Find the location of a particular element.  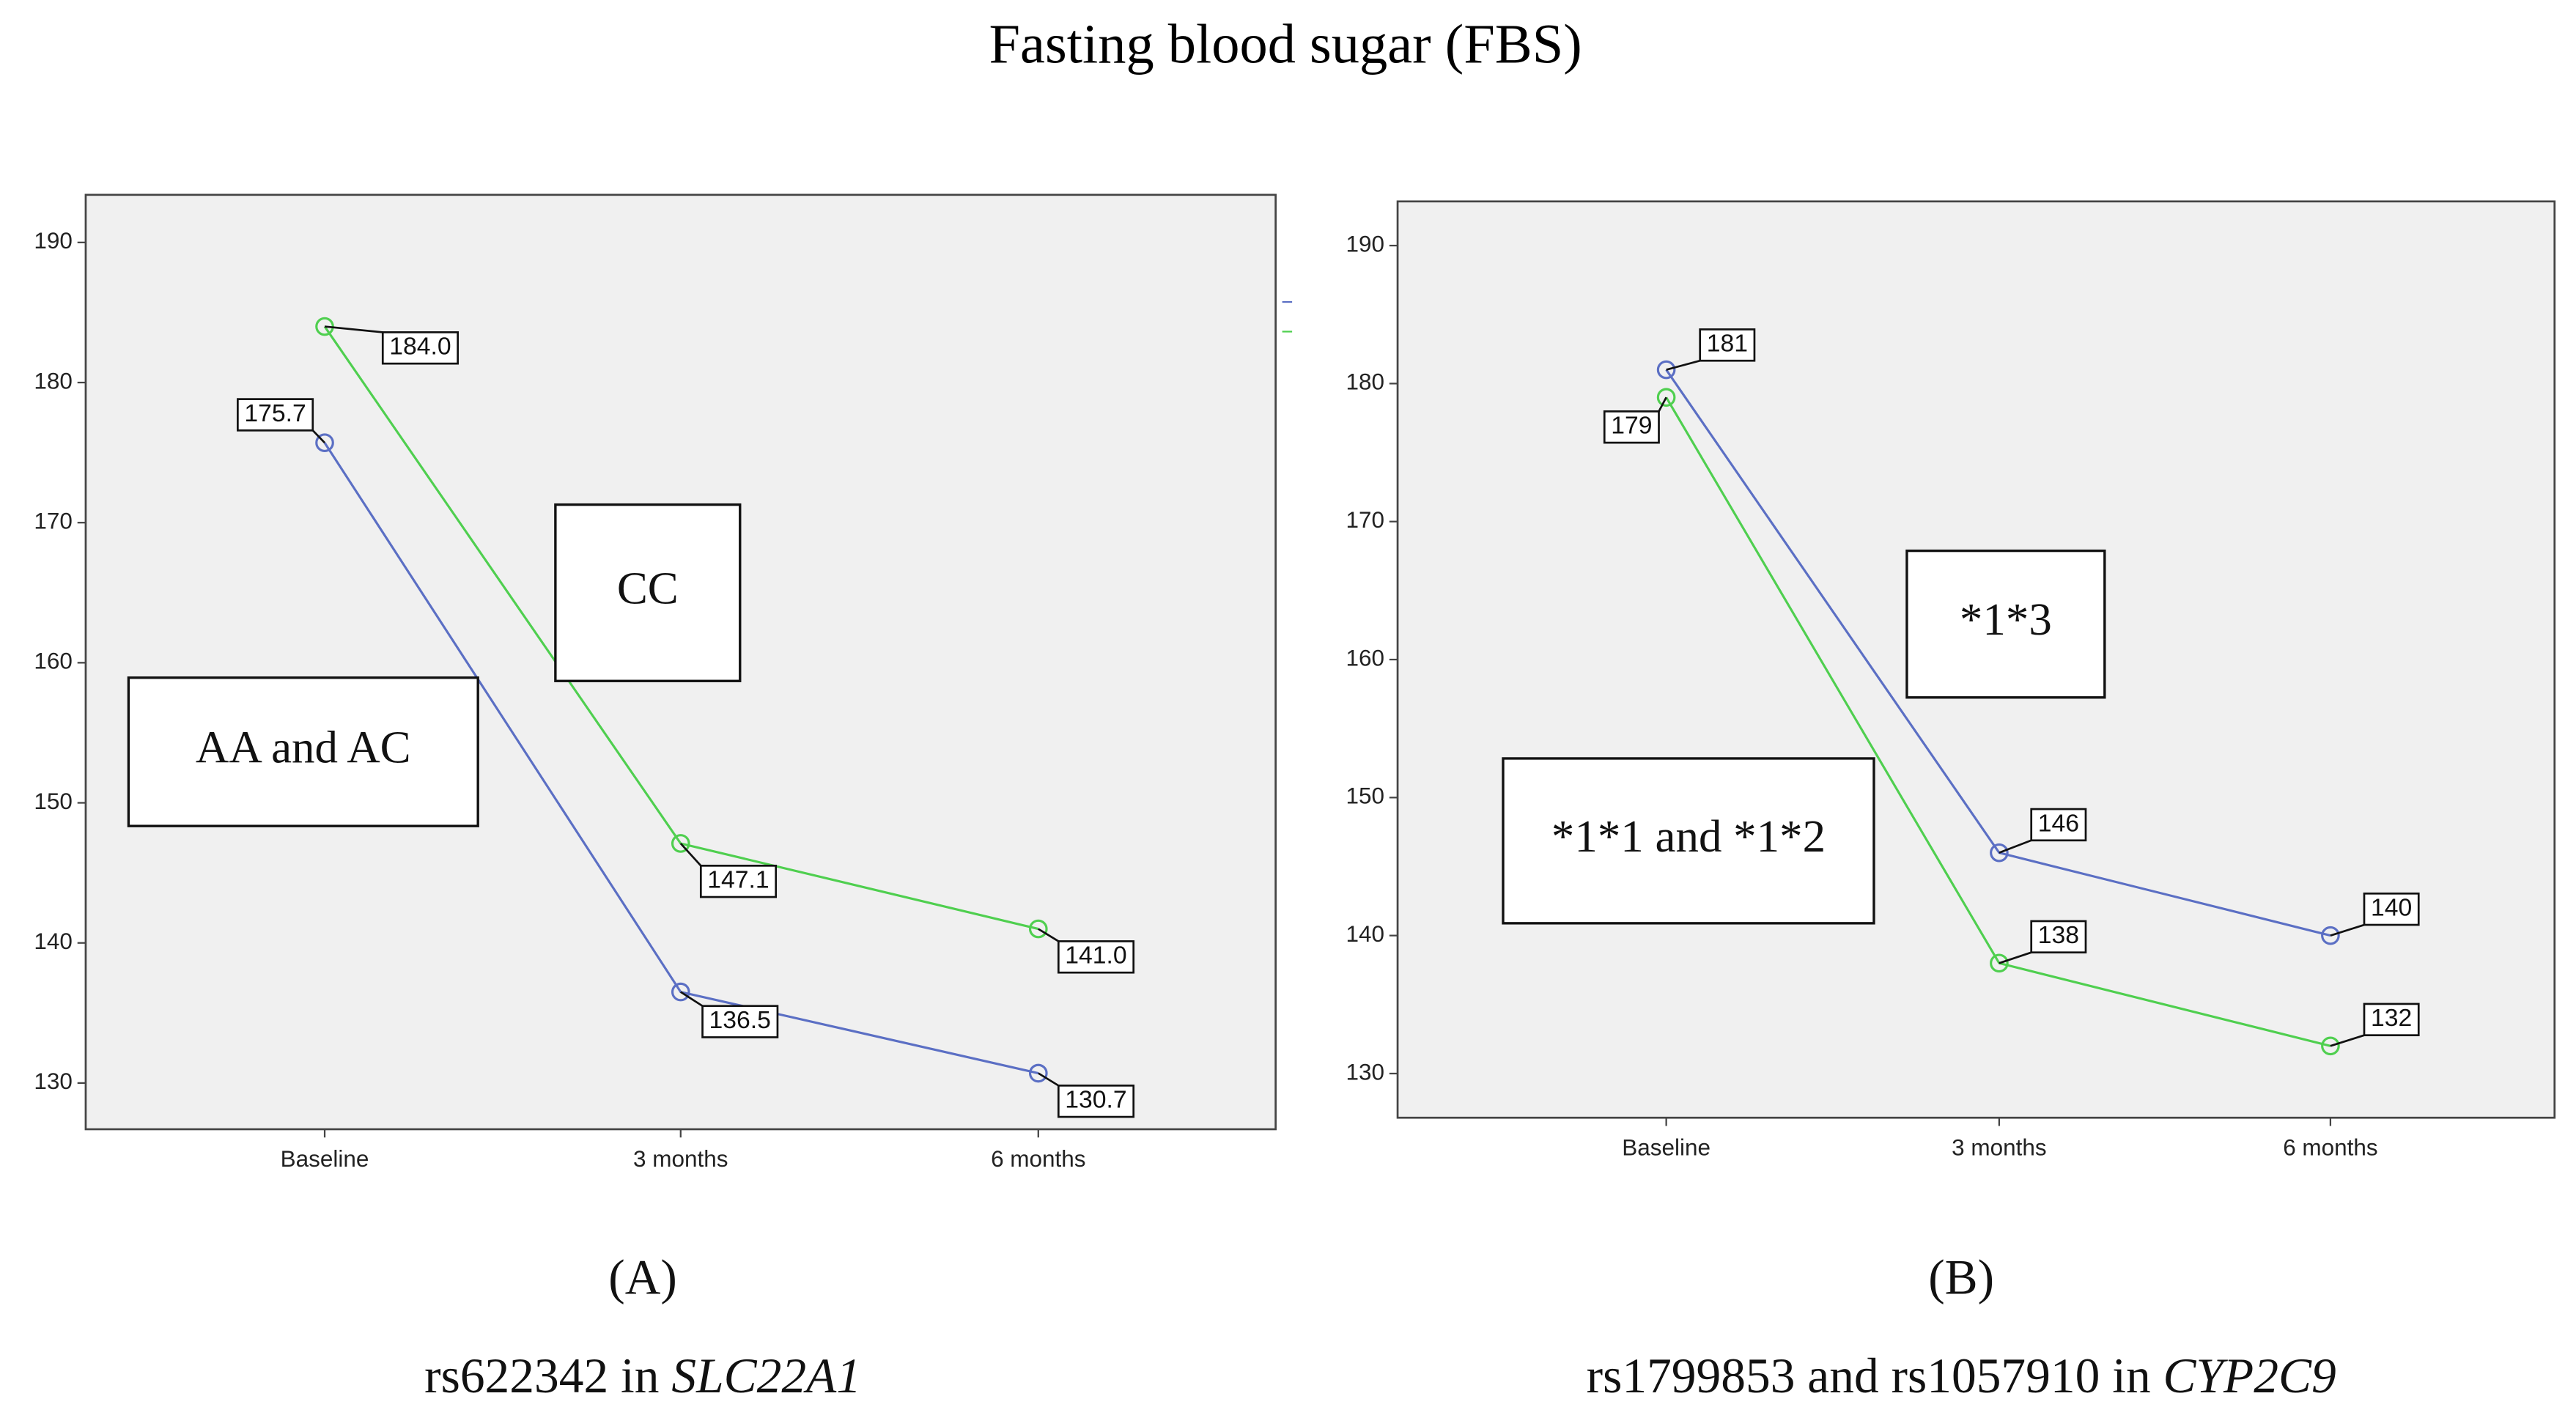

data-label: 181 is located at coordinates (1727, 344).